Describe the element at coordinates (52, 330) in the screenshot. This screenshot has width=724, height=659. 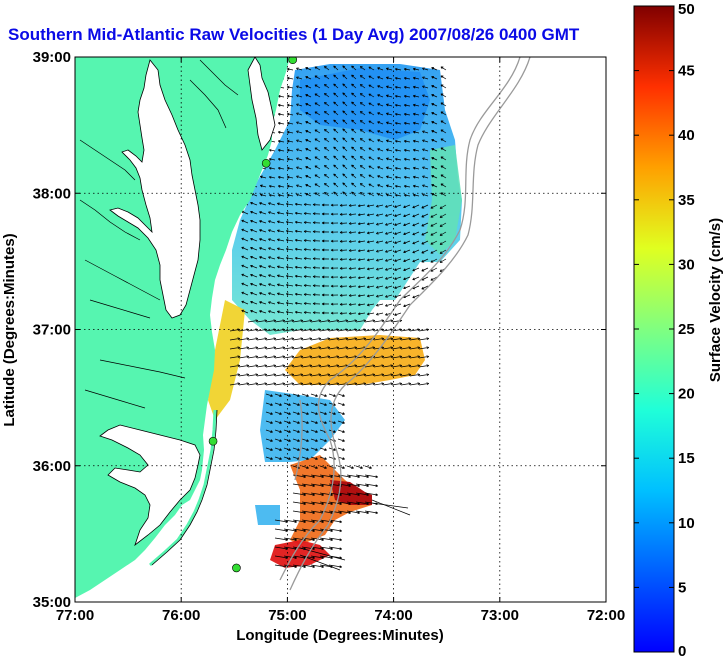
I see `y-tick-label-2: 37:00` at that location.